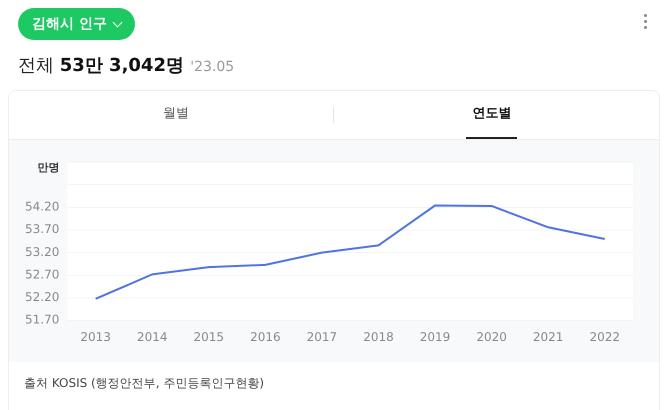  I want to click on y-tick-label: 52.20, so click(42, 297).